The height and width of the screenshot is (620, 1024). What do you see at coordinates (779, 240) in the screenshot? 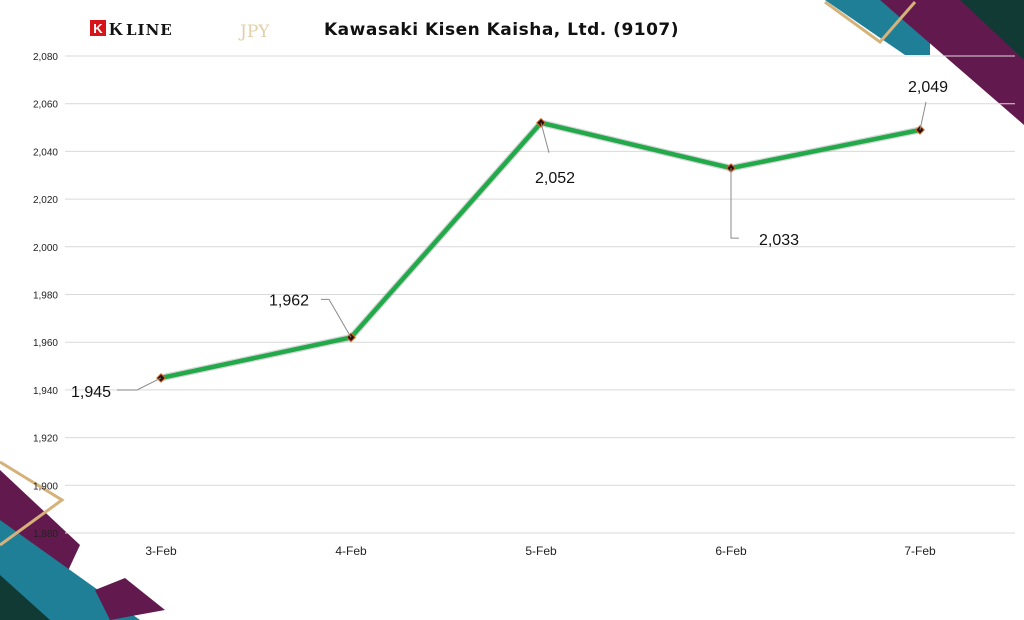
I see `data-label: 2,033` at bounding box center [779, 240].